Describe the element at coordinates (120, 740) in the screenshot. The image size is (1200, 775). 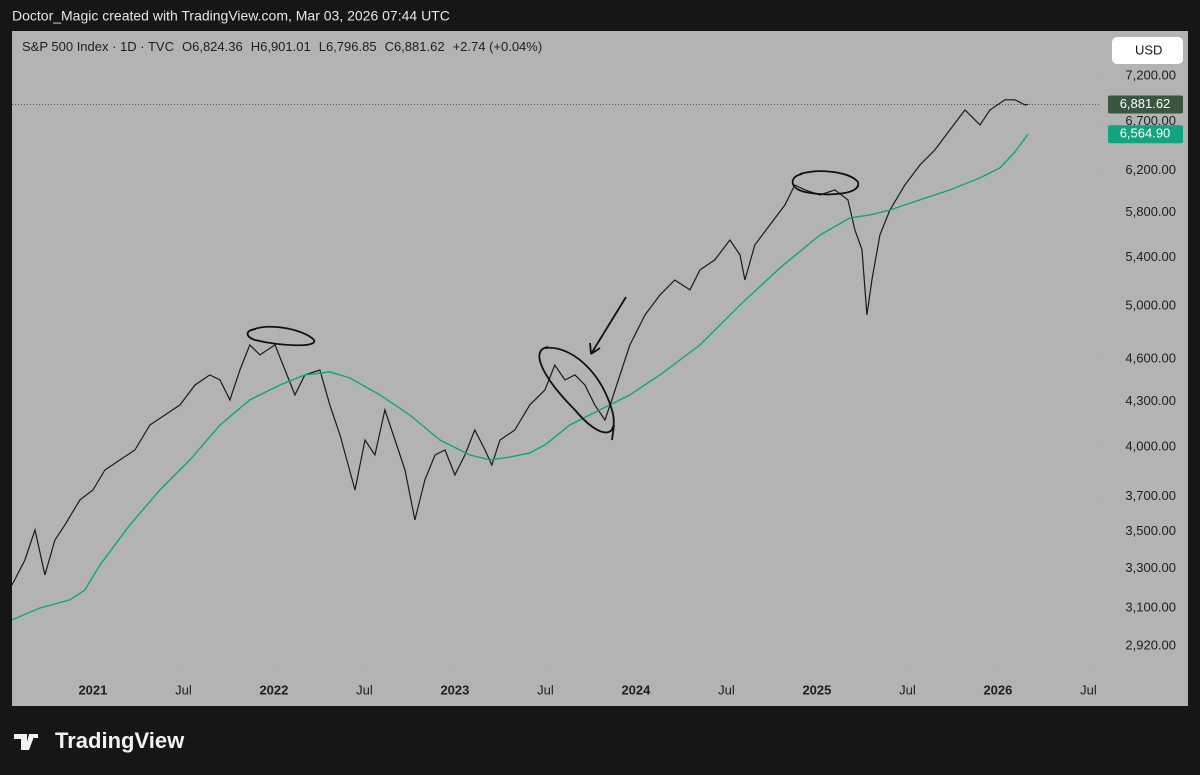
I see `logo-text: TradingView` at that location.